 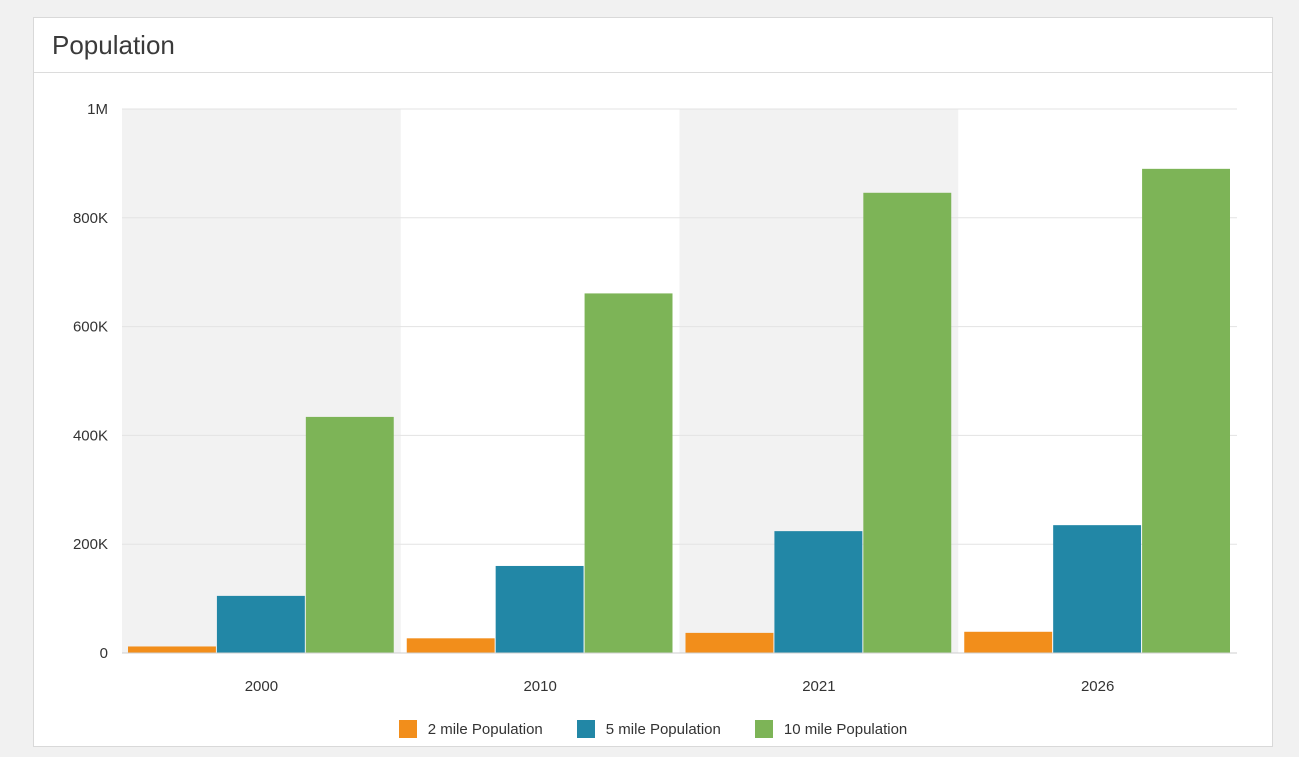 What do you see at coordinates (90, 544) in the screenshot?
I see `y-tick-label: 200K` at bounding box center [90, 544].